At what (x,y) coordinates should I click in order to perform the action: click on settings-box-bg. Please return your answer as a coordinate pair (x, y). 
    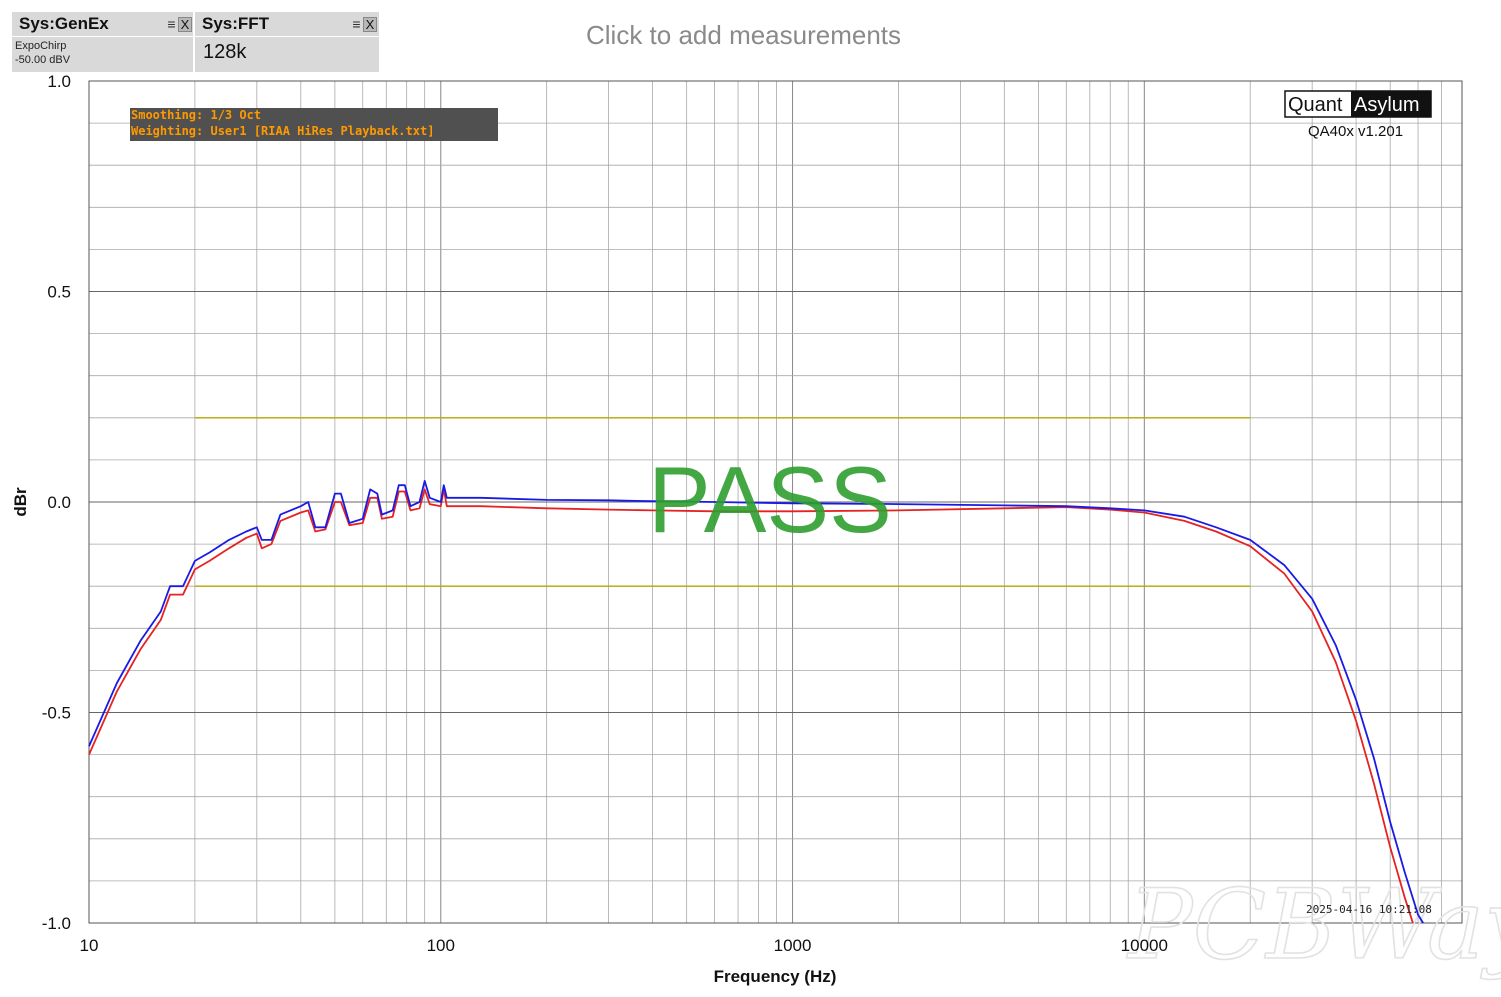
    Looking at the image, I should click on (314, 124).